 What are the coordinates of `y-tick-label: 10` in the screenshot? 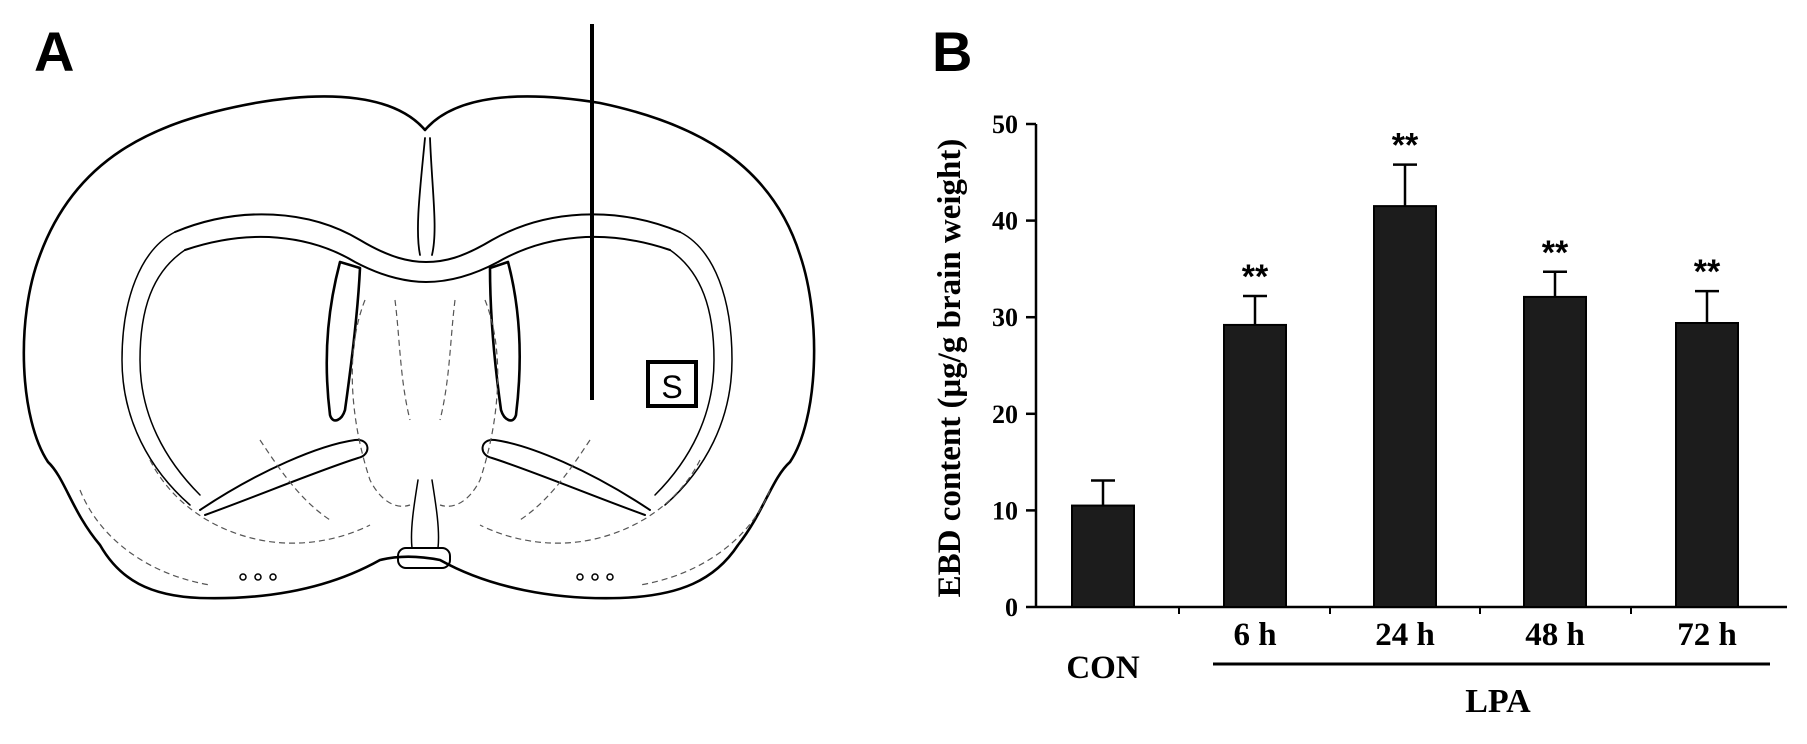 It's located at (1005, 510).